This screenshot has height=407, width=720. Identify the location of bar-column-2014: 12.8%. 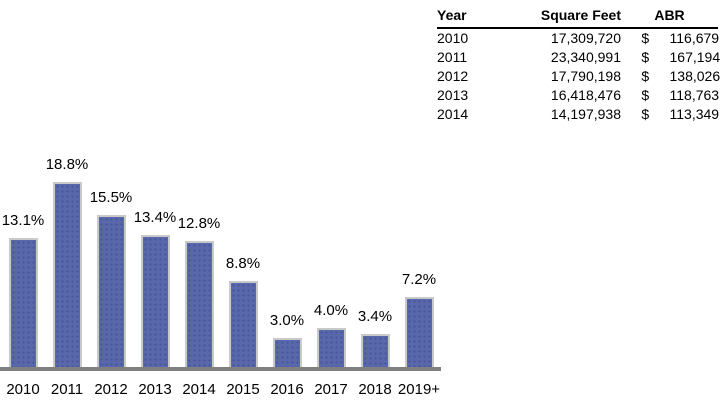
(199, 291).